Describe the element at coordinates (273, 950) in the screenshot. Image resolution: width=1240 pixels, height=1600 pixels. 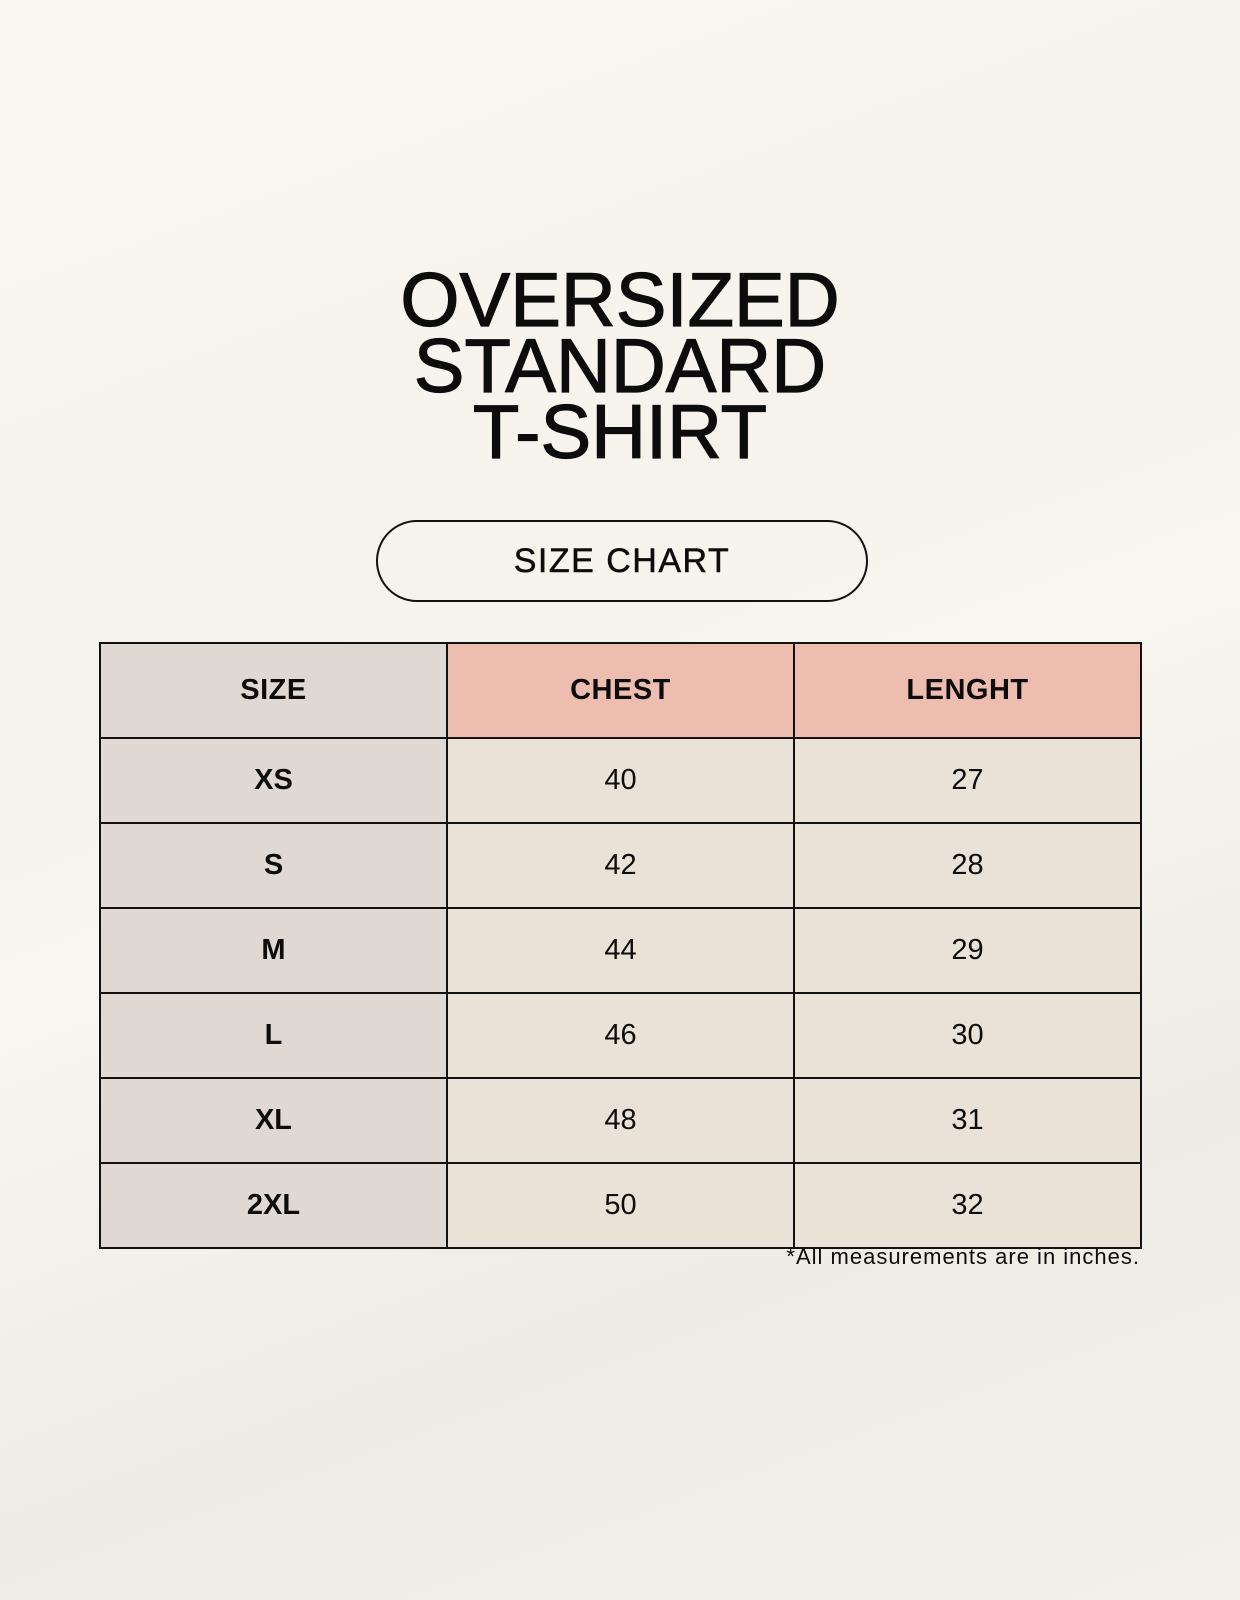
I see `cell-size: M` at that location.